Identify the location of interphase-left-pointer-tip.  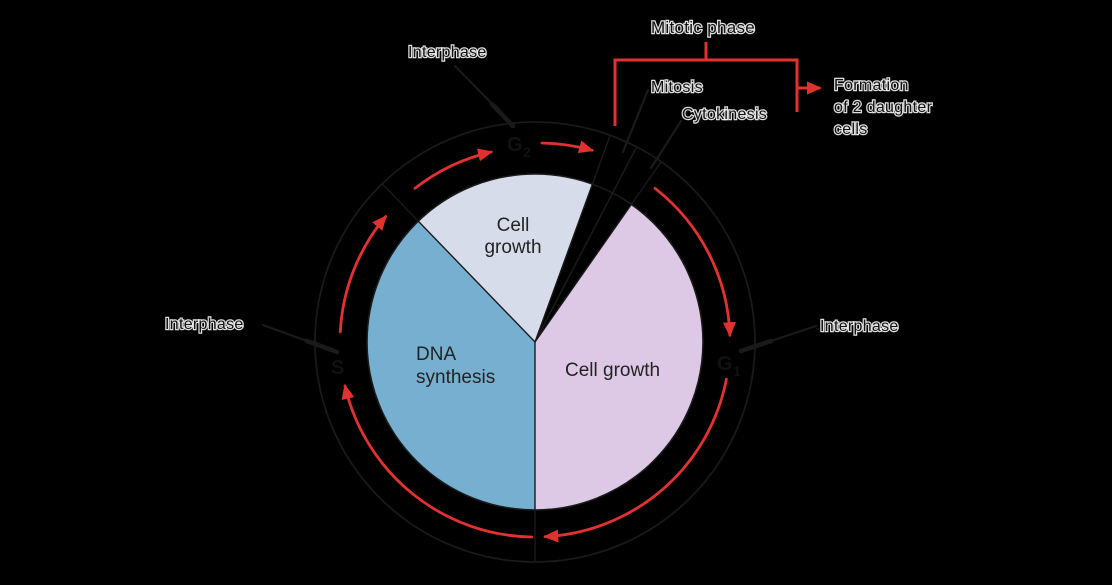
(322, 346).